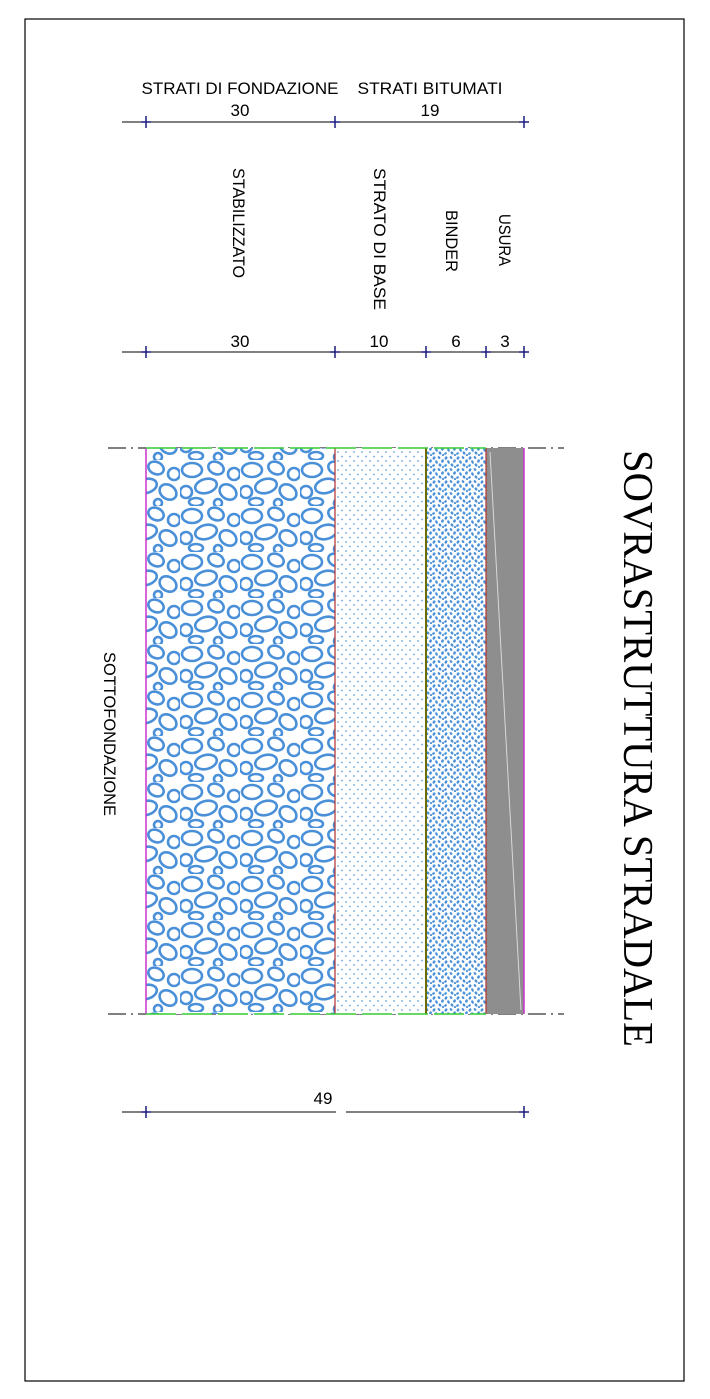 The image size is (710, 1399). I want to click on layer-band-stabilizzato, so click(240, 731).